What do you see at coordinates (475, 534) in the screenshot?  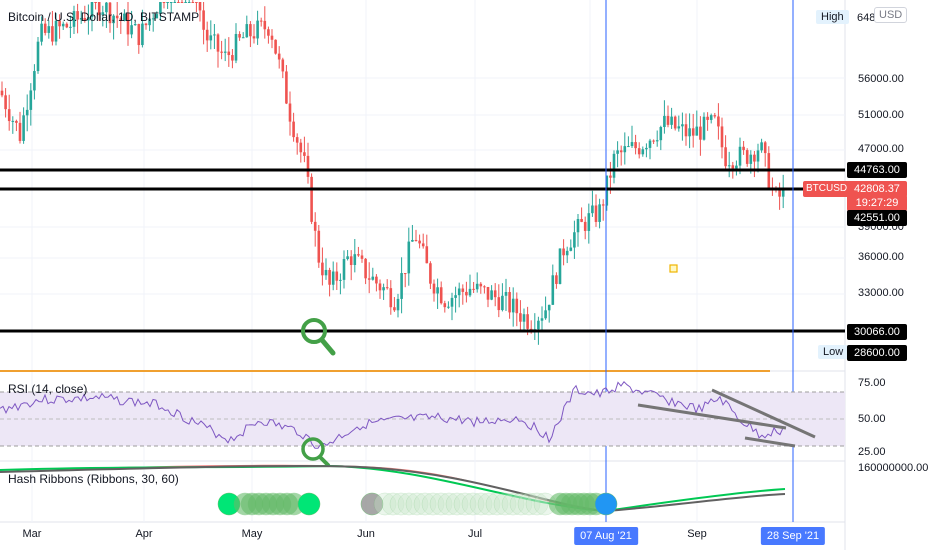 I see `time-label: Jul` at bounding box center [475, 534].